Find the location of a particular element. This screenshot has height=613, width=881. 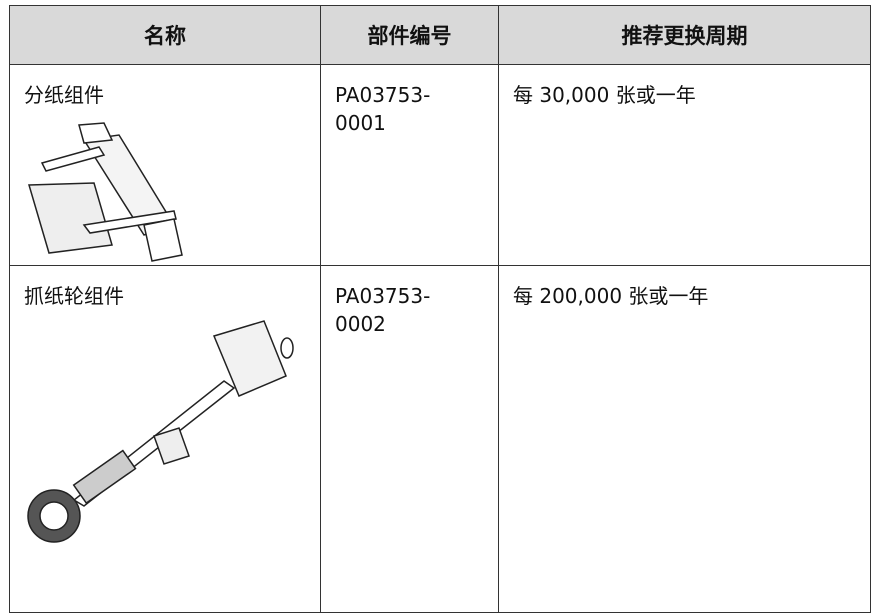

replacement-cycle: 每 200,000 张或一年 is located at coordinates (611, 296).